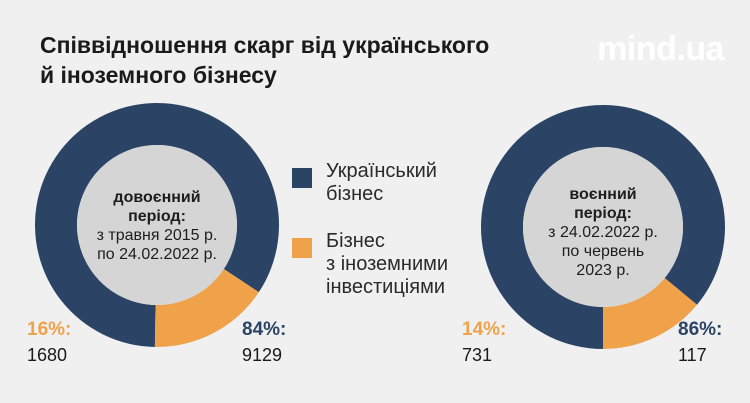 The width and height of the screenshot is (750, 403). What do you see at coordinates (381, 182) in the screenshot?
I see `legend-label-ukrainian: Український бізнес` at bounding box center [381, 182].